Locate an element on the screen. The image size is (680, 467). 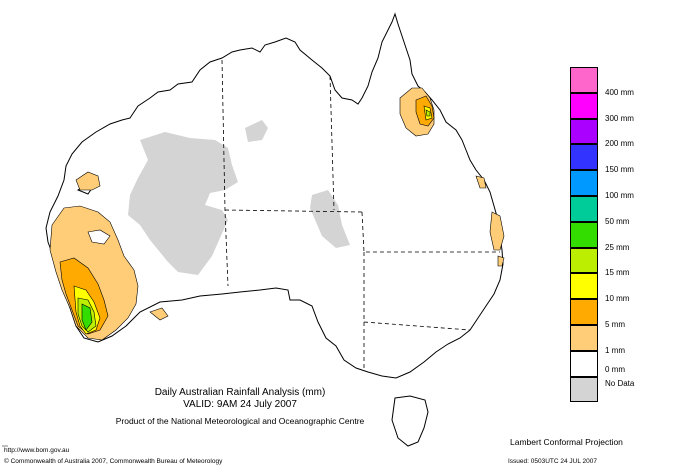
legend-label: 50 mm is located at coordinates (617, 221).